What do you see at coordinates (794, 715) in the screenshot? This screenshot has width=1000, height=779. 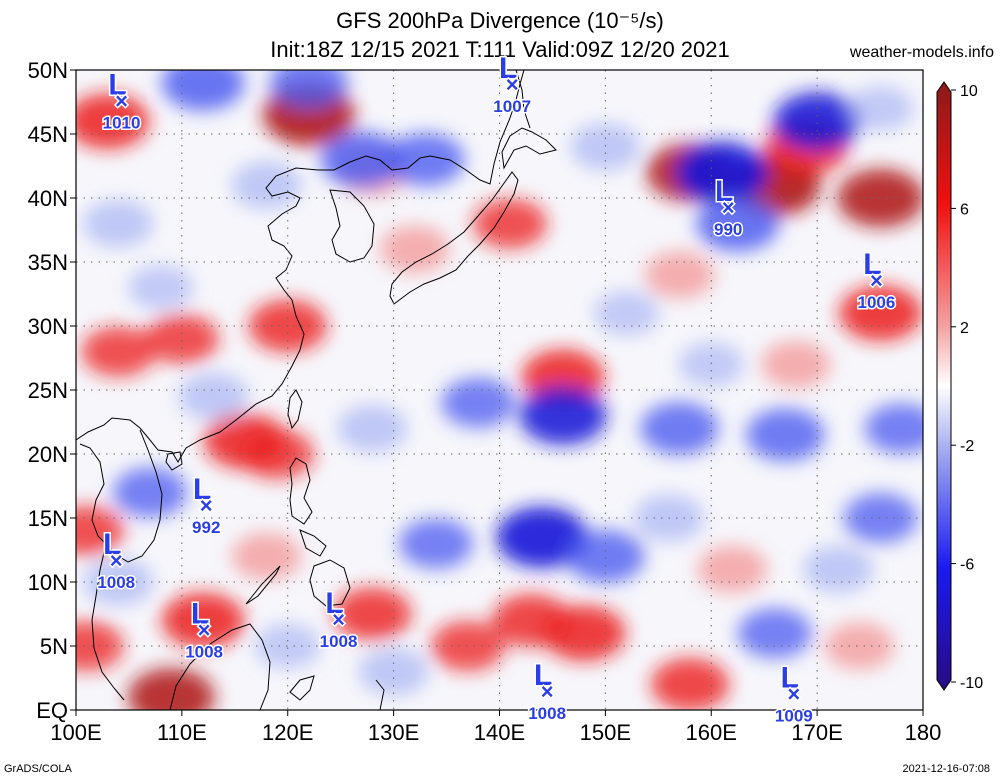 I see `low-pressure-label: 1009` at bounding box center [794, 715].